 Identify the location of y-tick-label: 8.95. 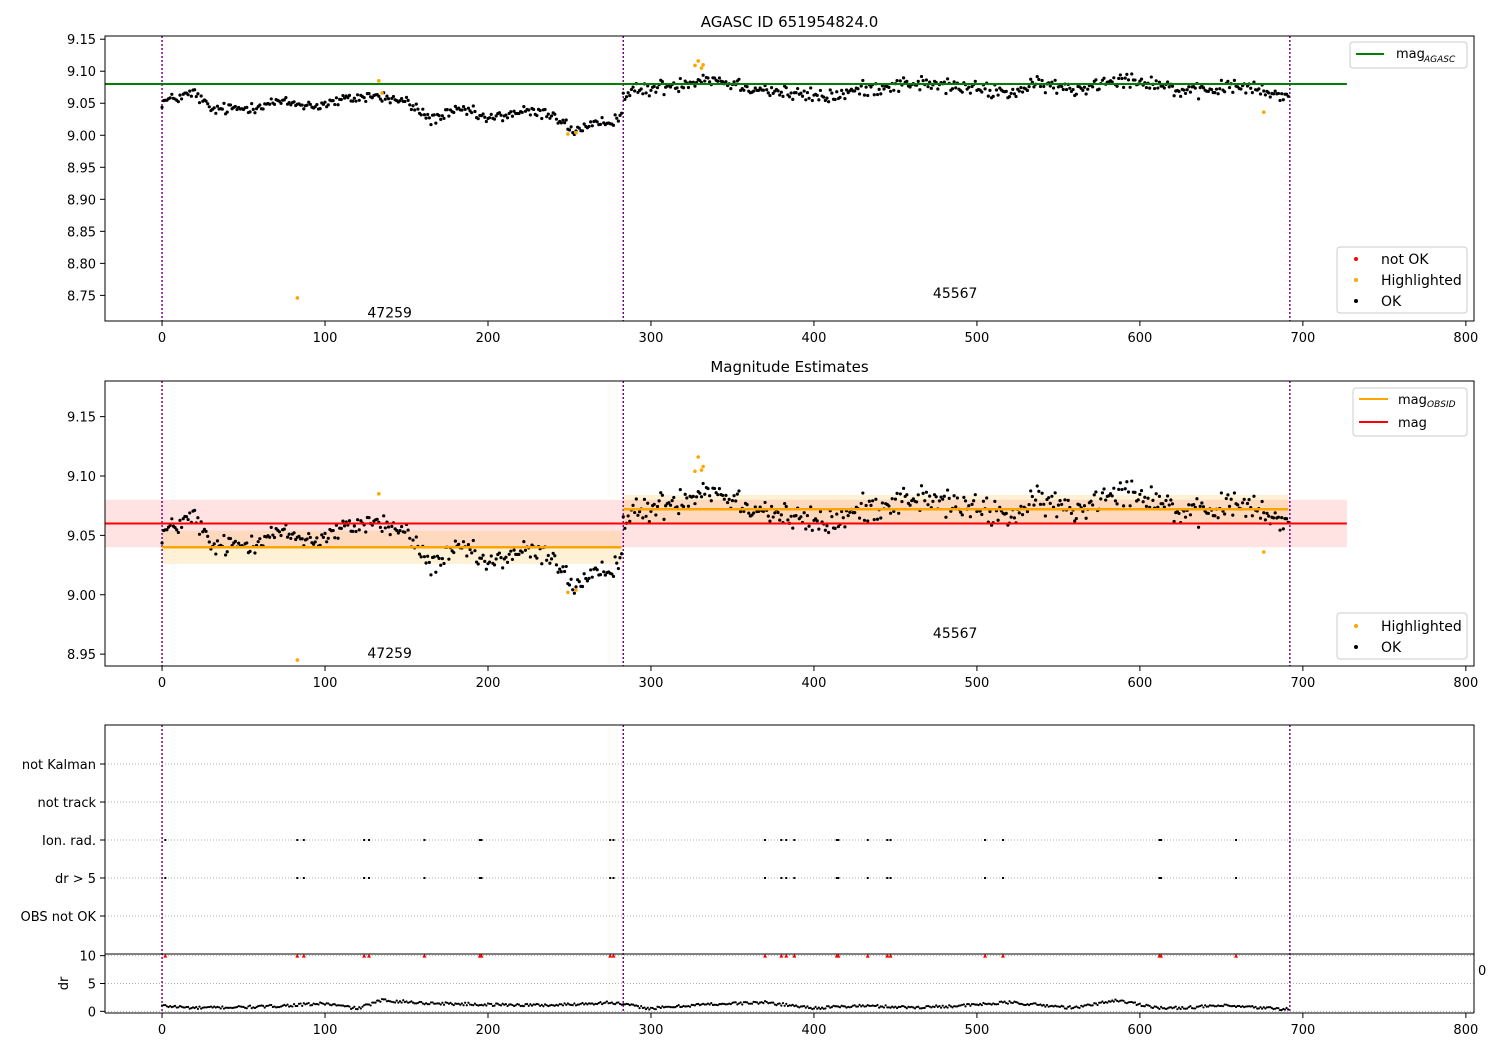
(81, 168).